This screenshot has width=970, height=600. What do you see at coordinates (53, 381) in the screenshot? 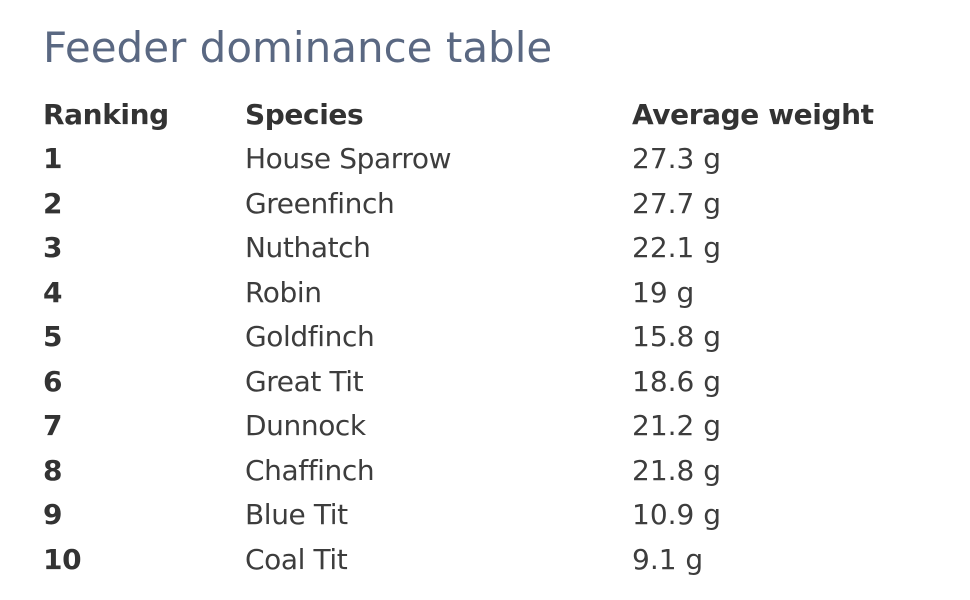
I see `rank-cell: 6` at bounding box center [53, 381].